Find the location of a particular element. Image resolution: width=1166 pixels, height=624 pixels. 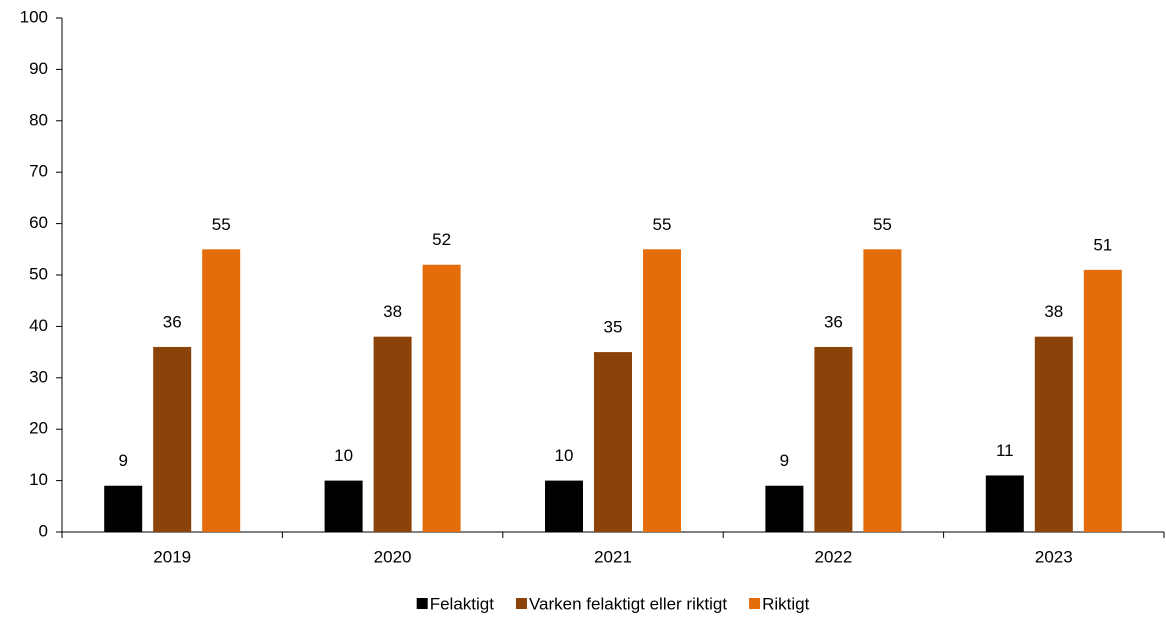

x-tick-label: 2023 is located at coordinates (1054, 556).